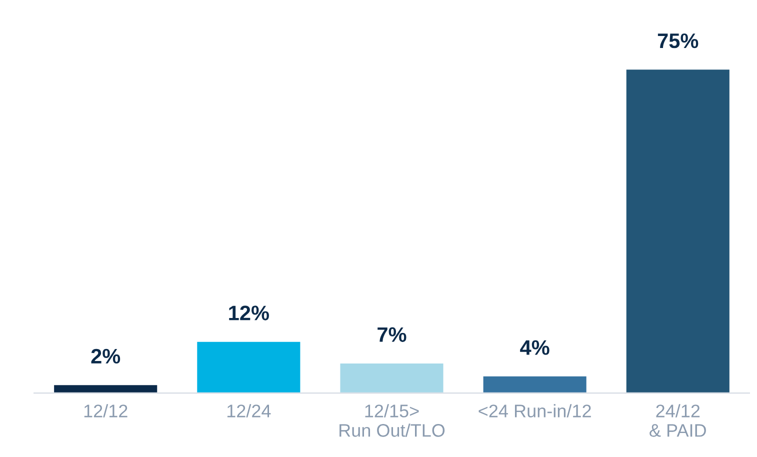 The width and height of the screenshot is (757, 457). I want to click on x-tick-label: <24 Run-in/12, so click(534, 411).